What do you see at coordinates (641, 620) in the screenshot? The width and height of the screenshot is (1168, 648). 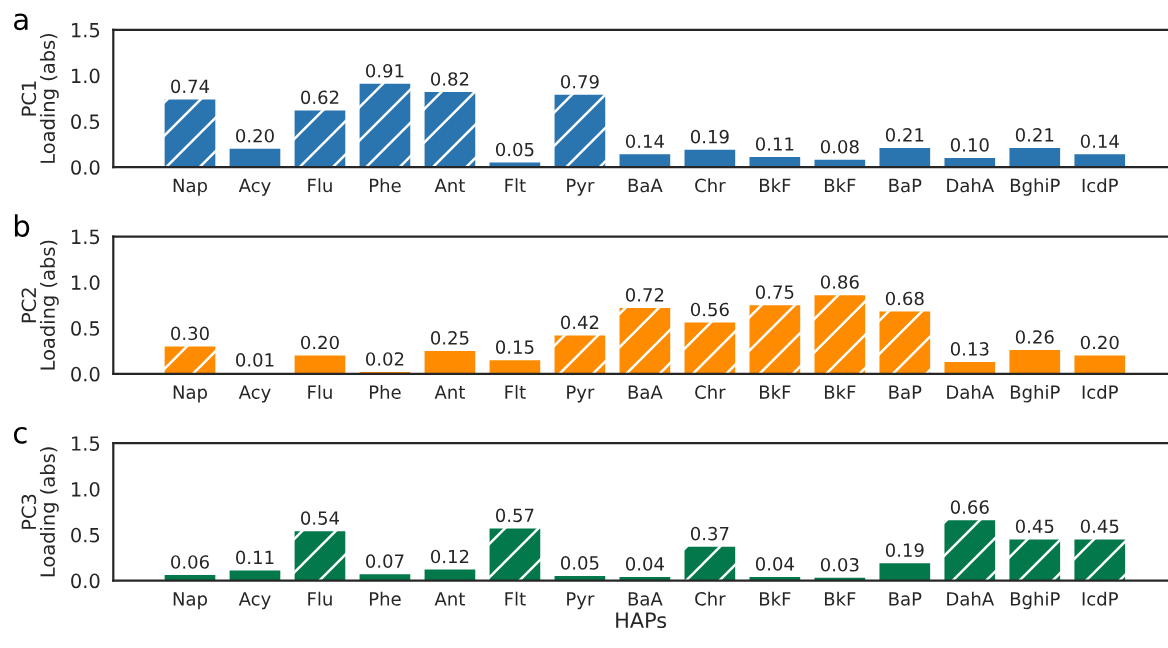 I see `x-axis-title: HAPs` at bounding box center [641, 620].